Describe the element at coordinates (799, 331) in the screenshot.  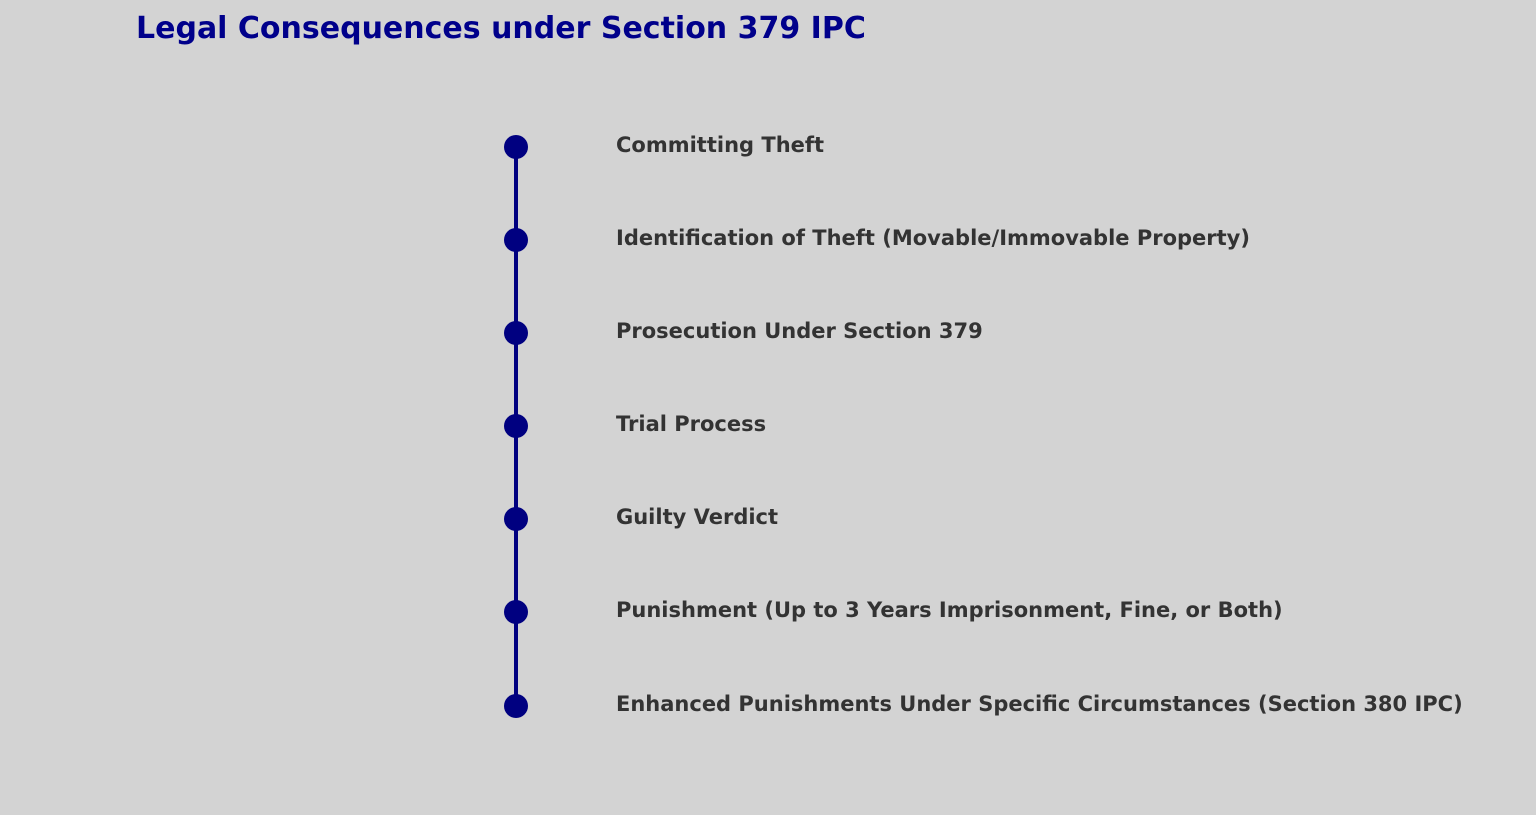
I see `timeline-step-label: Prosecution Under Section 379` at that location.